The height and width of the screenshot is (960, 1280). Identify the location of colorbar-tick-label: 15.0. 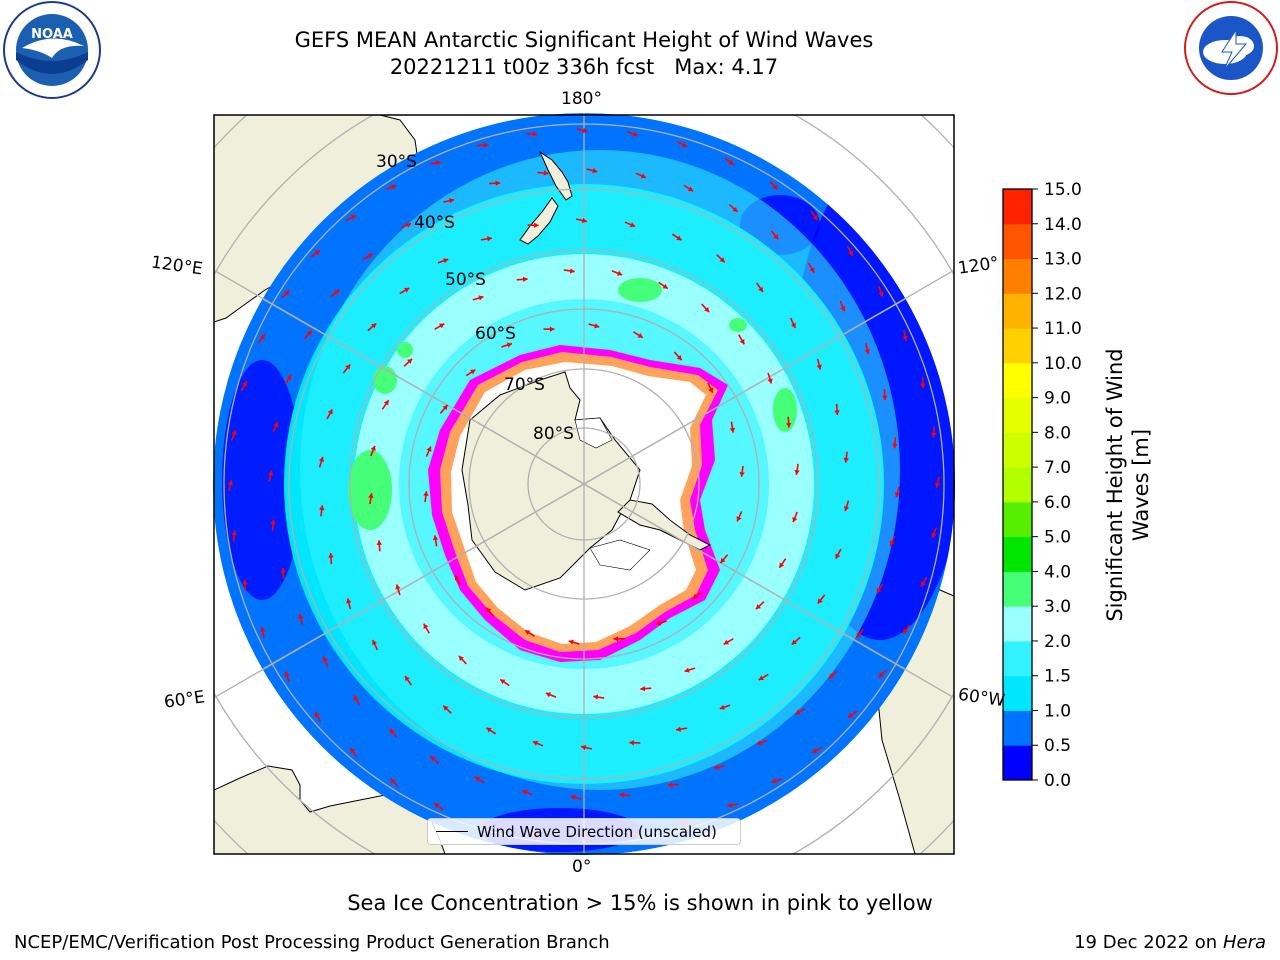
(1063, 190).